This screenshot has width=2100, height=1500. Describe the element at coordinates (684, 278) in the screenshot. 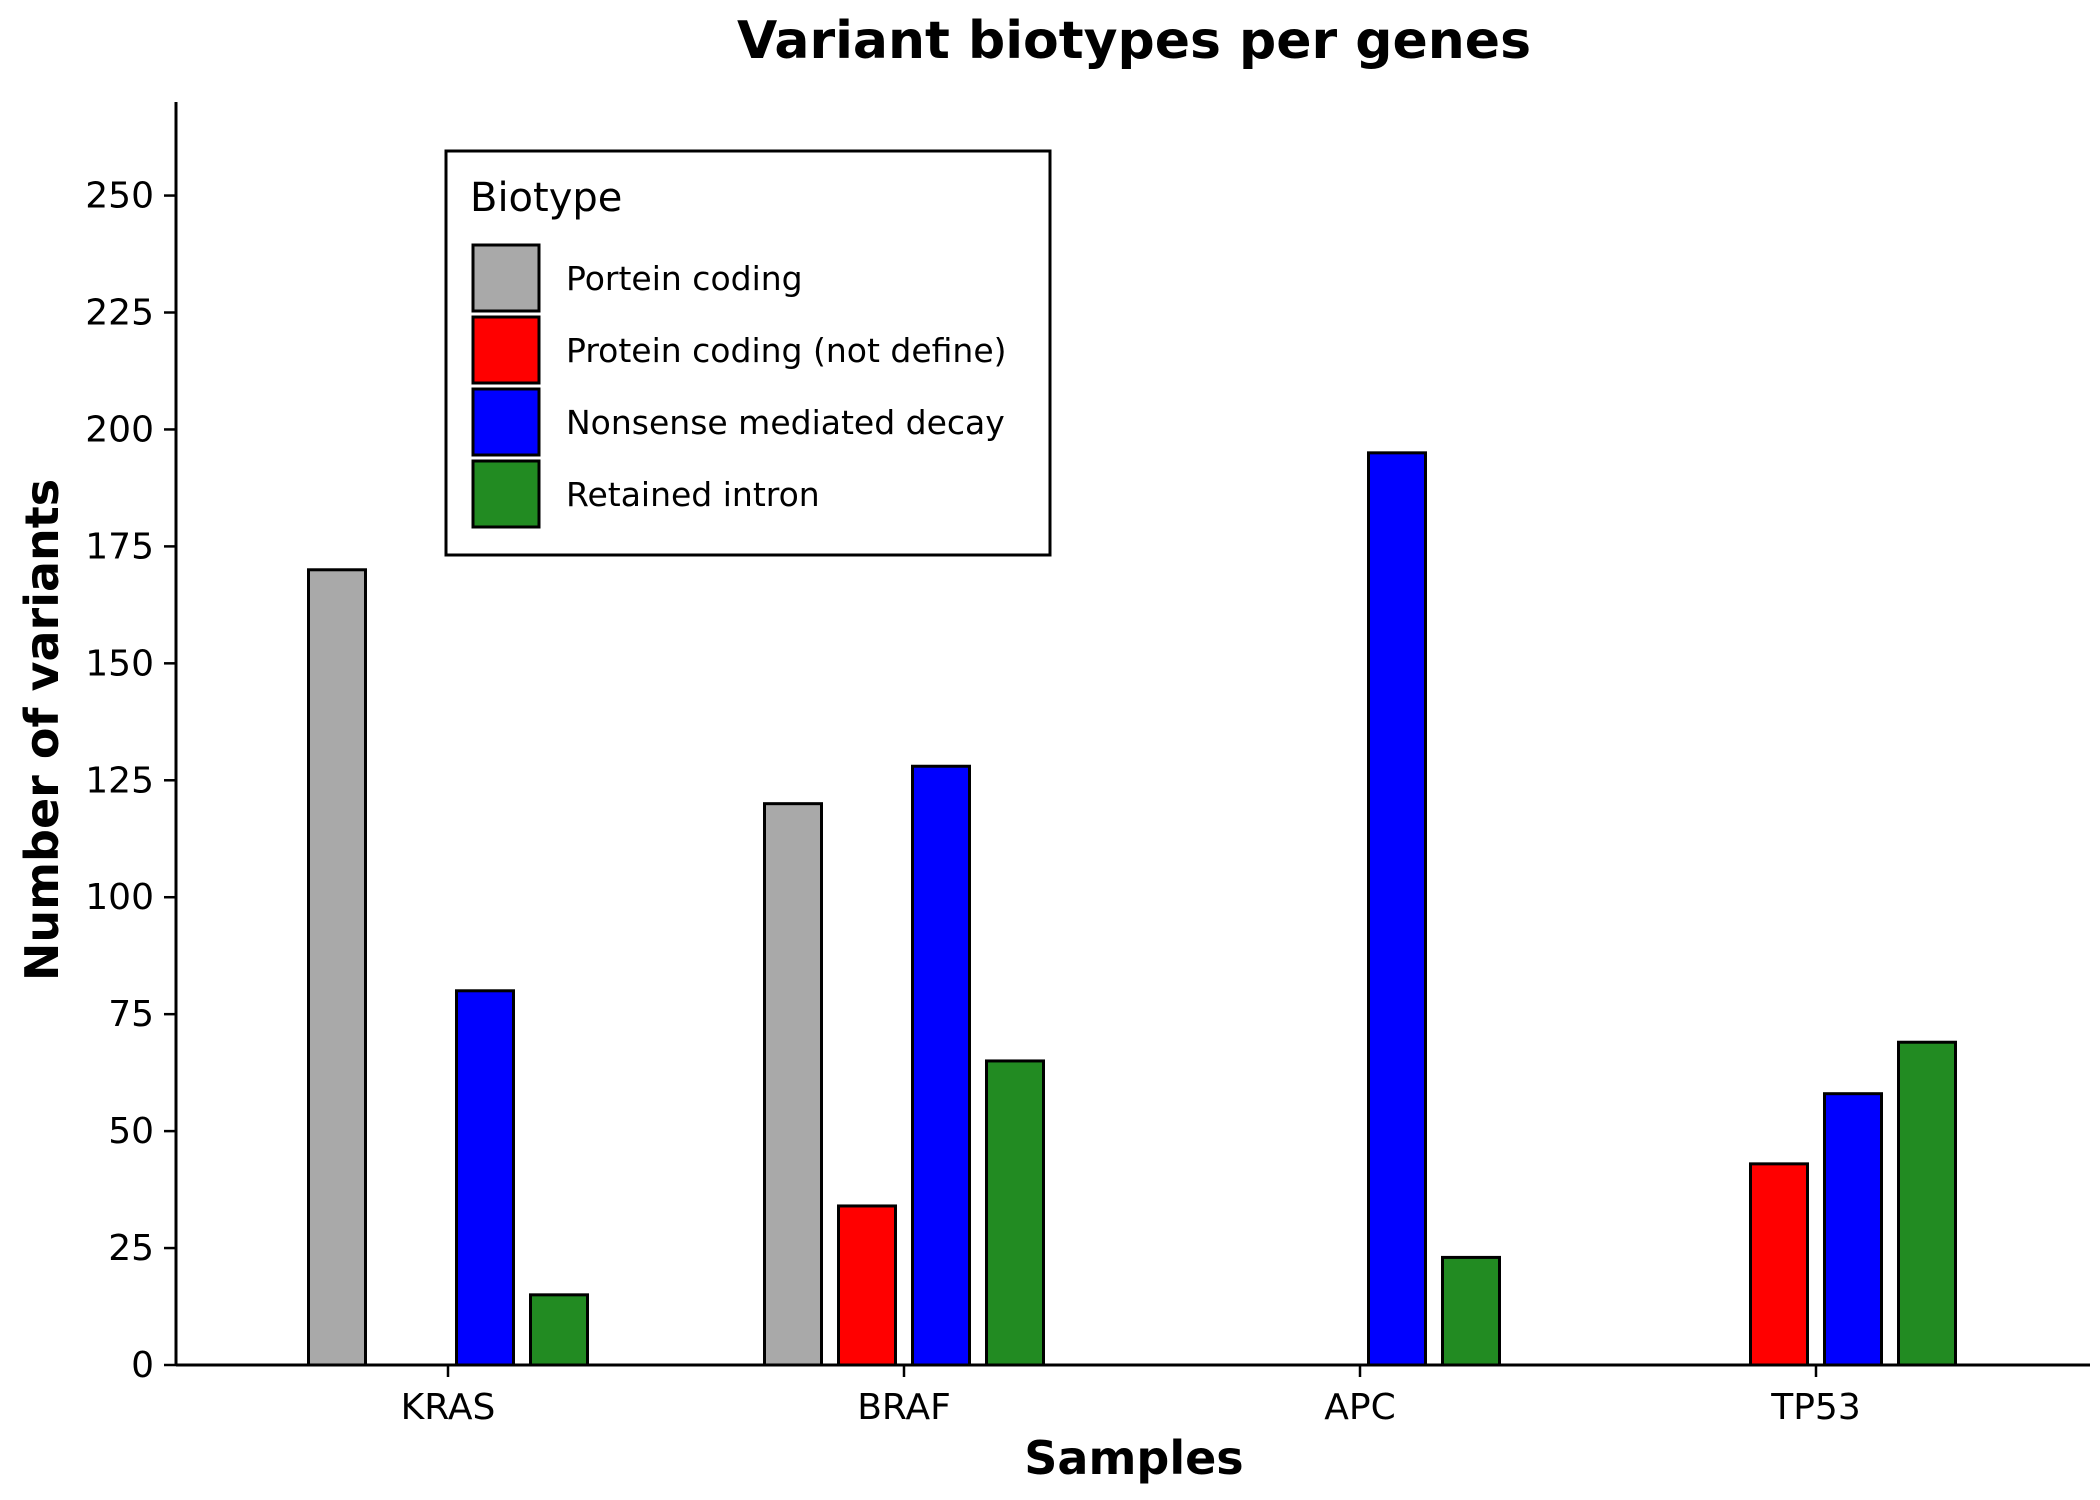

I see `legend-label-0: Portein coding` at that location.